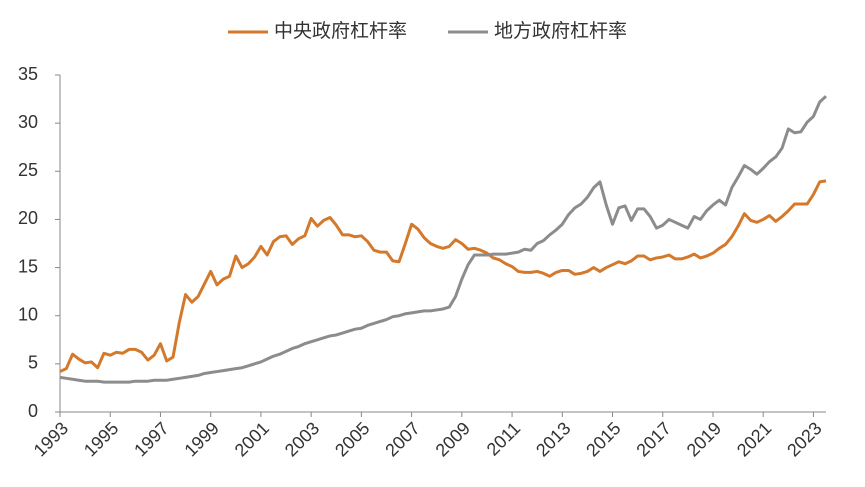 The image size is (865, 487). Describe the element at coordinates (101, 439) in the screenshot. I see `x-tick-label: 1995` at that location.